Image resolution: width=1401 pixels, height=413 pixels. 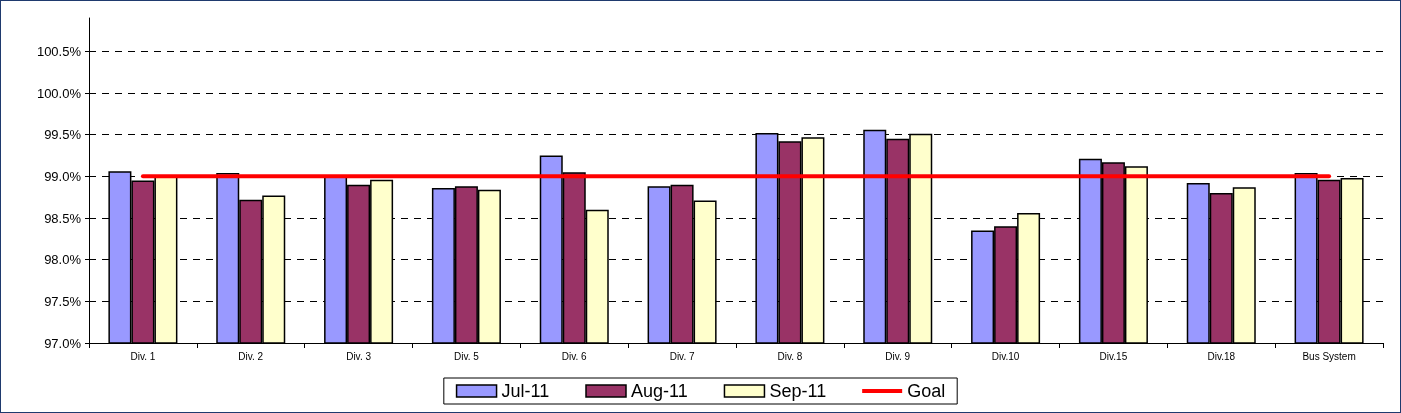 What do you see at coordinates (59, 51) in the screenshot?
I see `y-tick-label: 100.5%` at bounding box center [59, 51].